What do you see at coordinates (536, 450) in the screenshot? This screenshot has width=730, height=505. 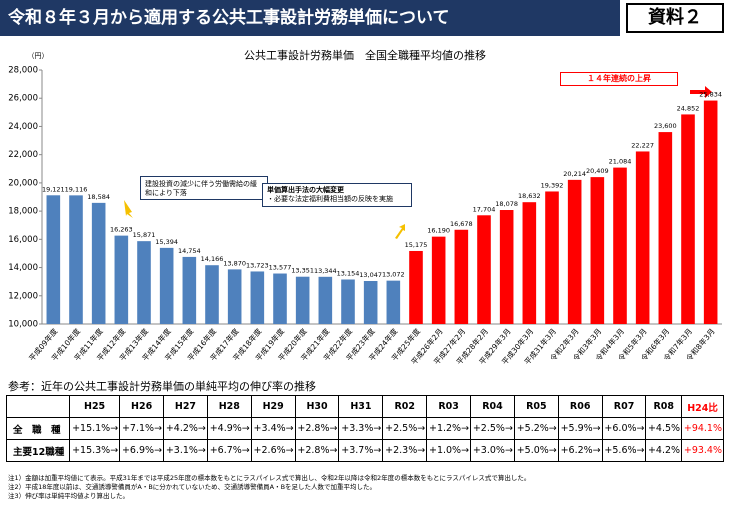 I see `cell: +5.0%→` at bounding box center [536, 450].